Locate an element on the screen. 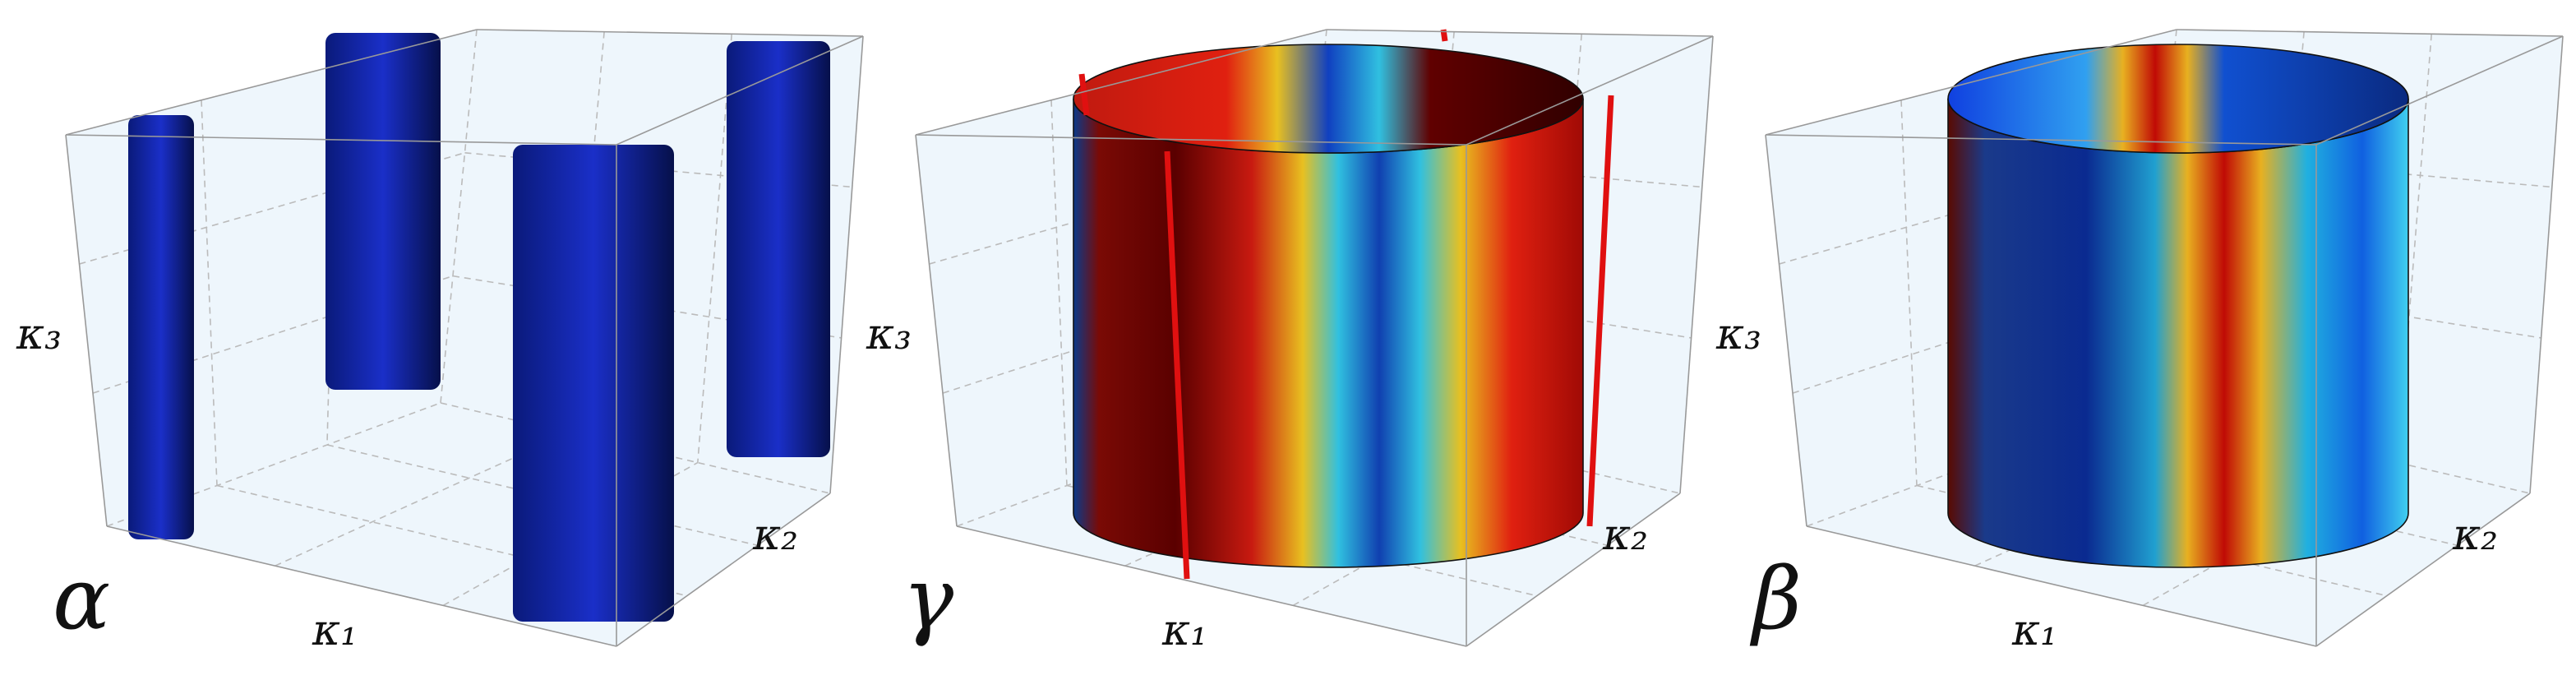  panel-label: β is located at coordinates (1776, 598).